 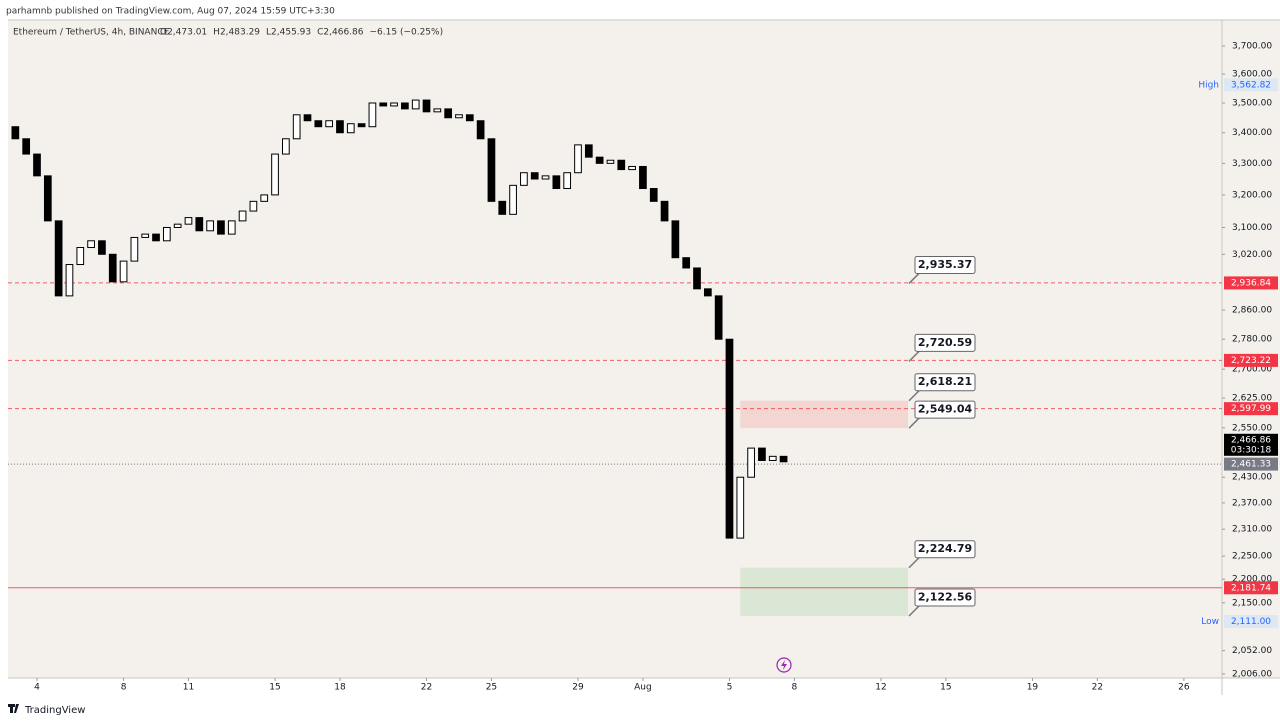 I want to click on callout-label: 2,224.79, so click(x=945, y=548).